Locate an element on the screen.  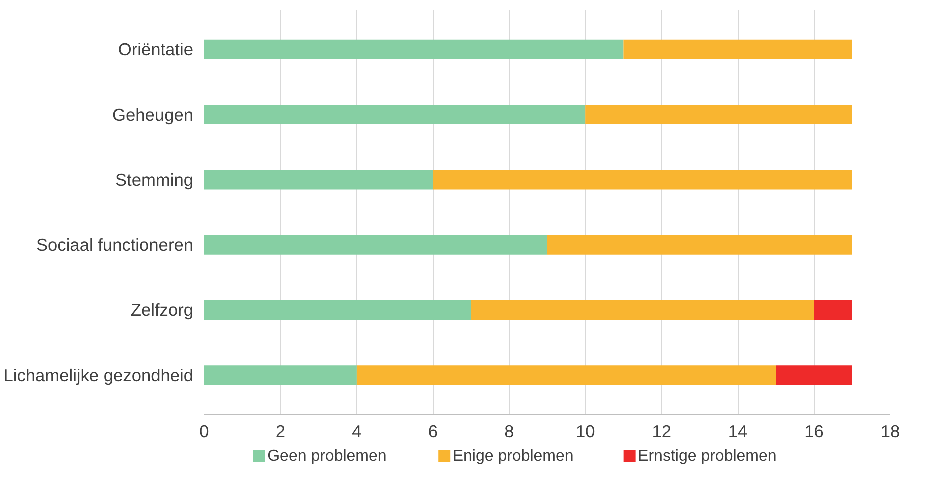
x-tick-label: 6 is located at coordinates (433, 432).